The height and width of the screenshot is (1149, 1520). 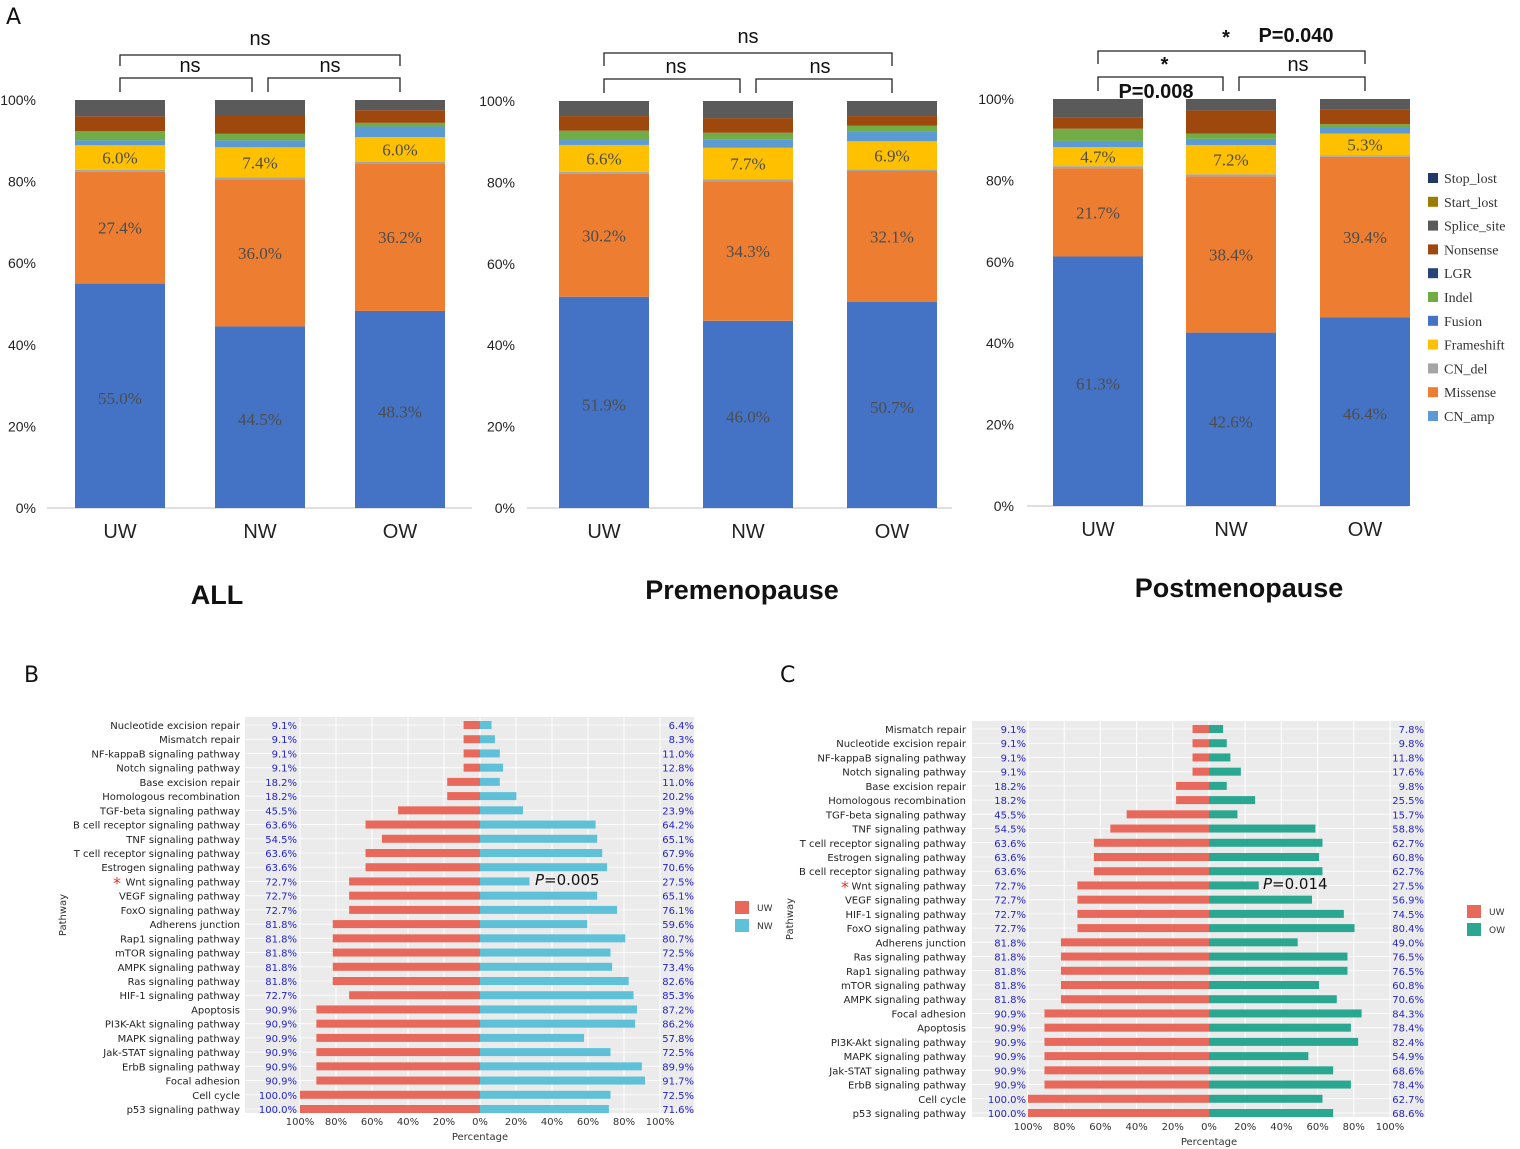 I want to click on pathway-label: Mismatch repair, so click(x=200, y=740).